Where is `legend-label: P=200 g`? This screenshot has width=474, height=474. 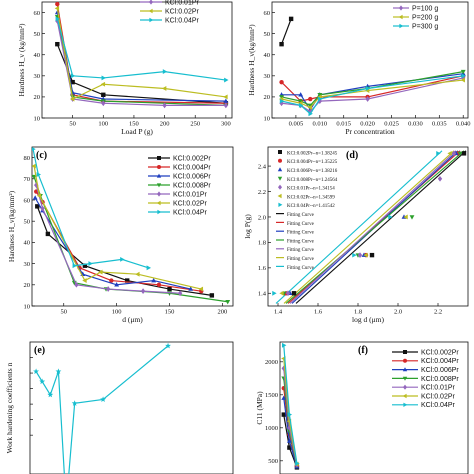
legend-label: P=200 g is located at coordinates (425, 17).